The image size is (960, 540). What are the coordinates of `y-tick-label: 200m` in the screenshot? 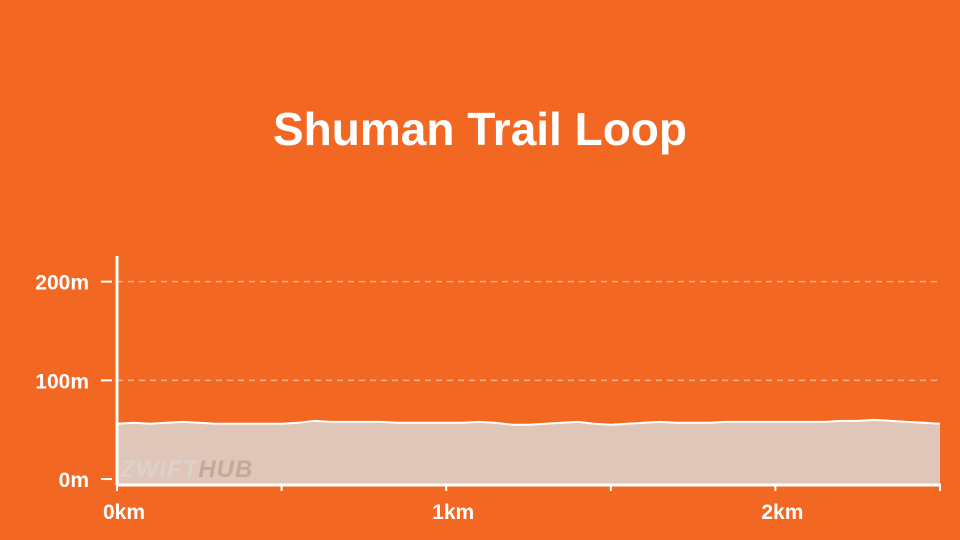 It's located at (62, 283).